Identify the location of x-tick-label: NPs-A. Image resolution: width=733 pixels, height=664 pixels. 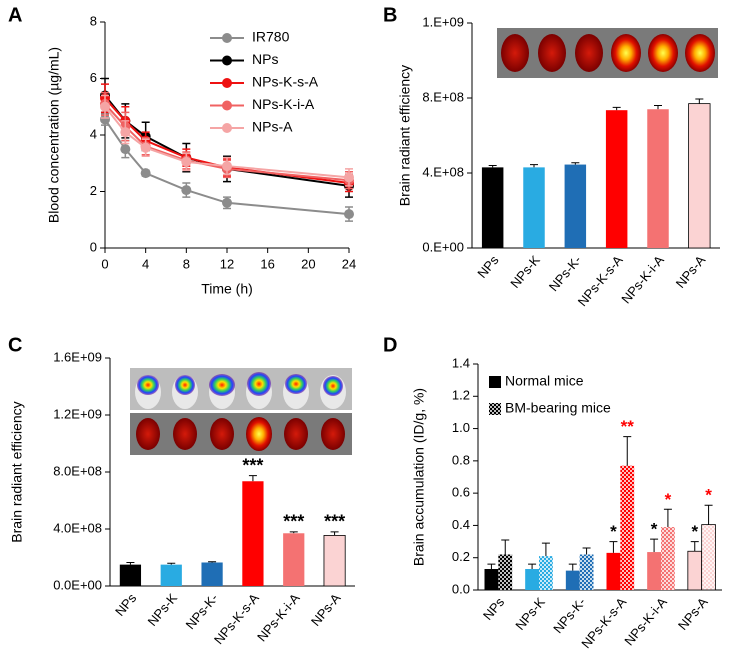
(693, 613).